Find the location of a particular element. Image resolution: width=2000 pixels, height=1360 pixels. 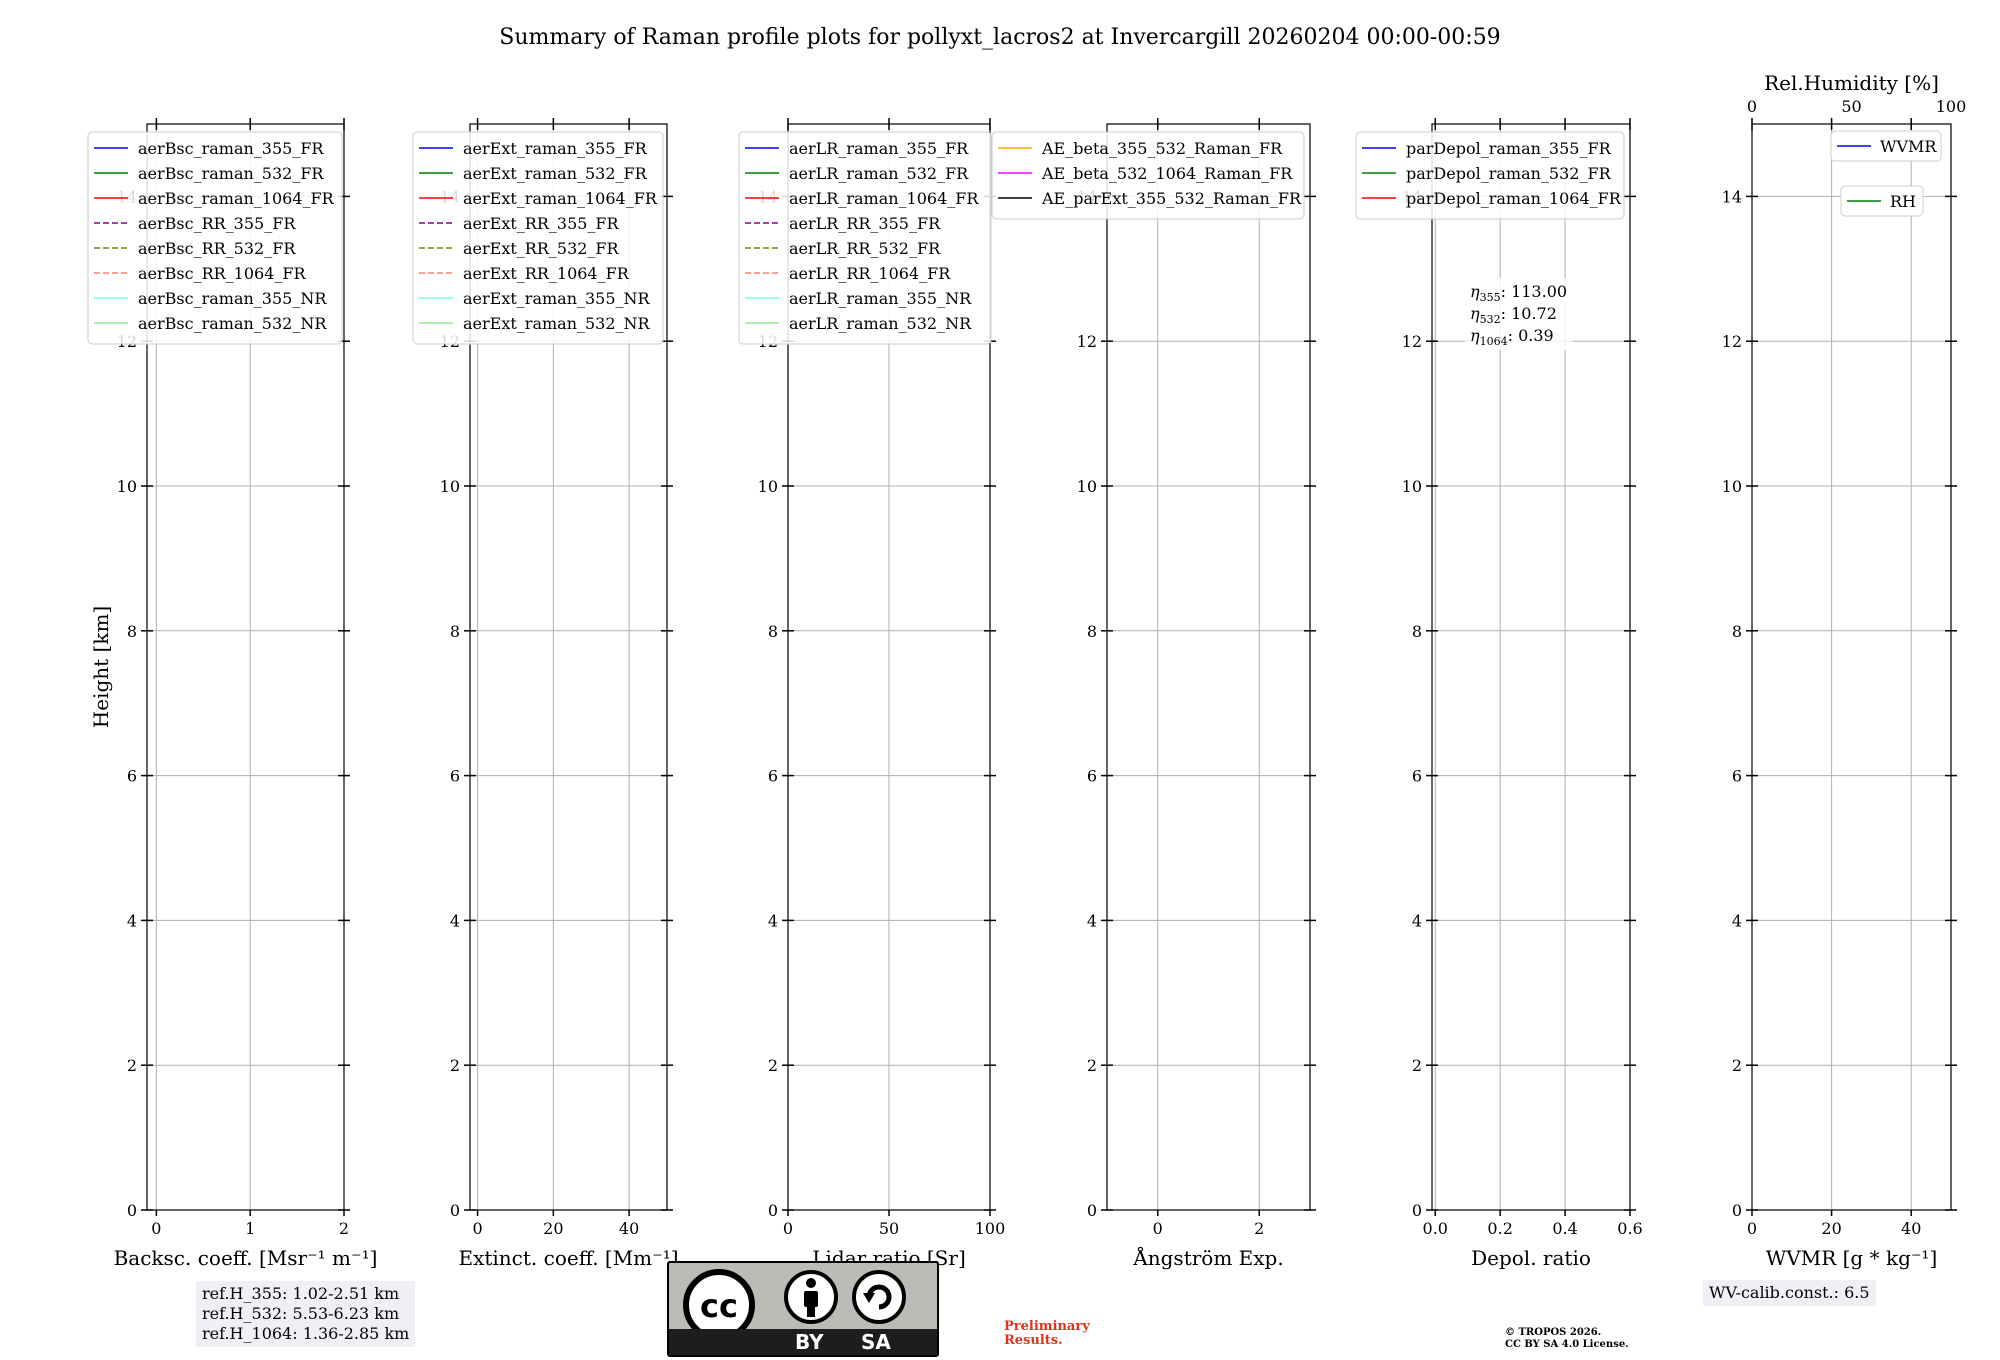

x2-tick-label: 100 is located at coordinates (1951, 106).